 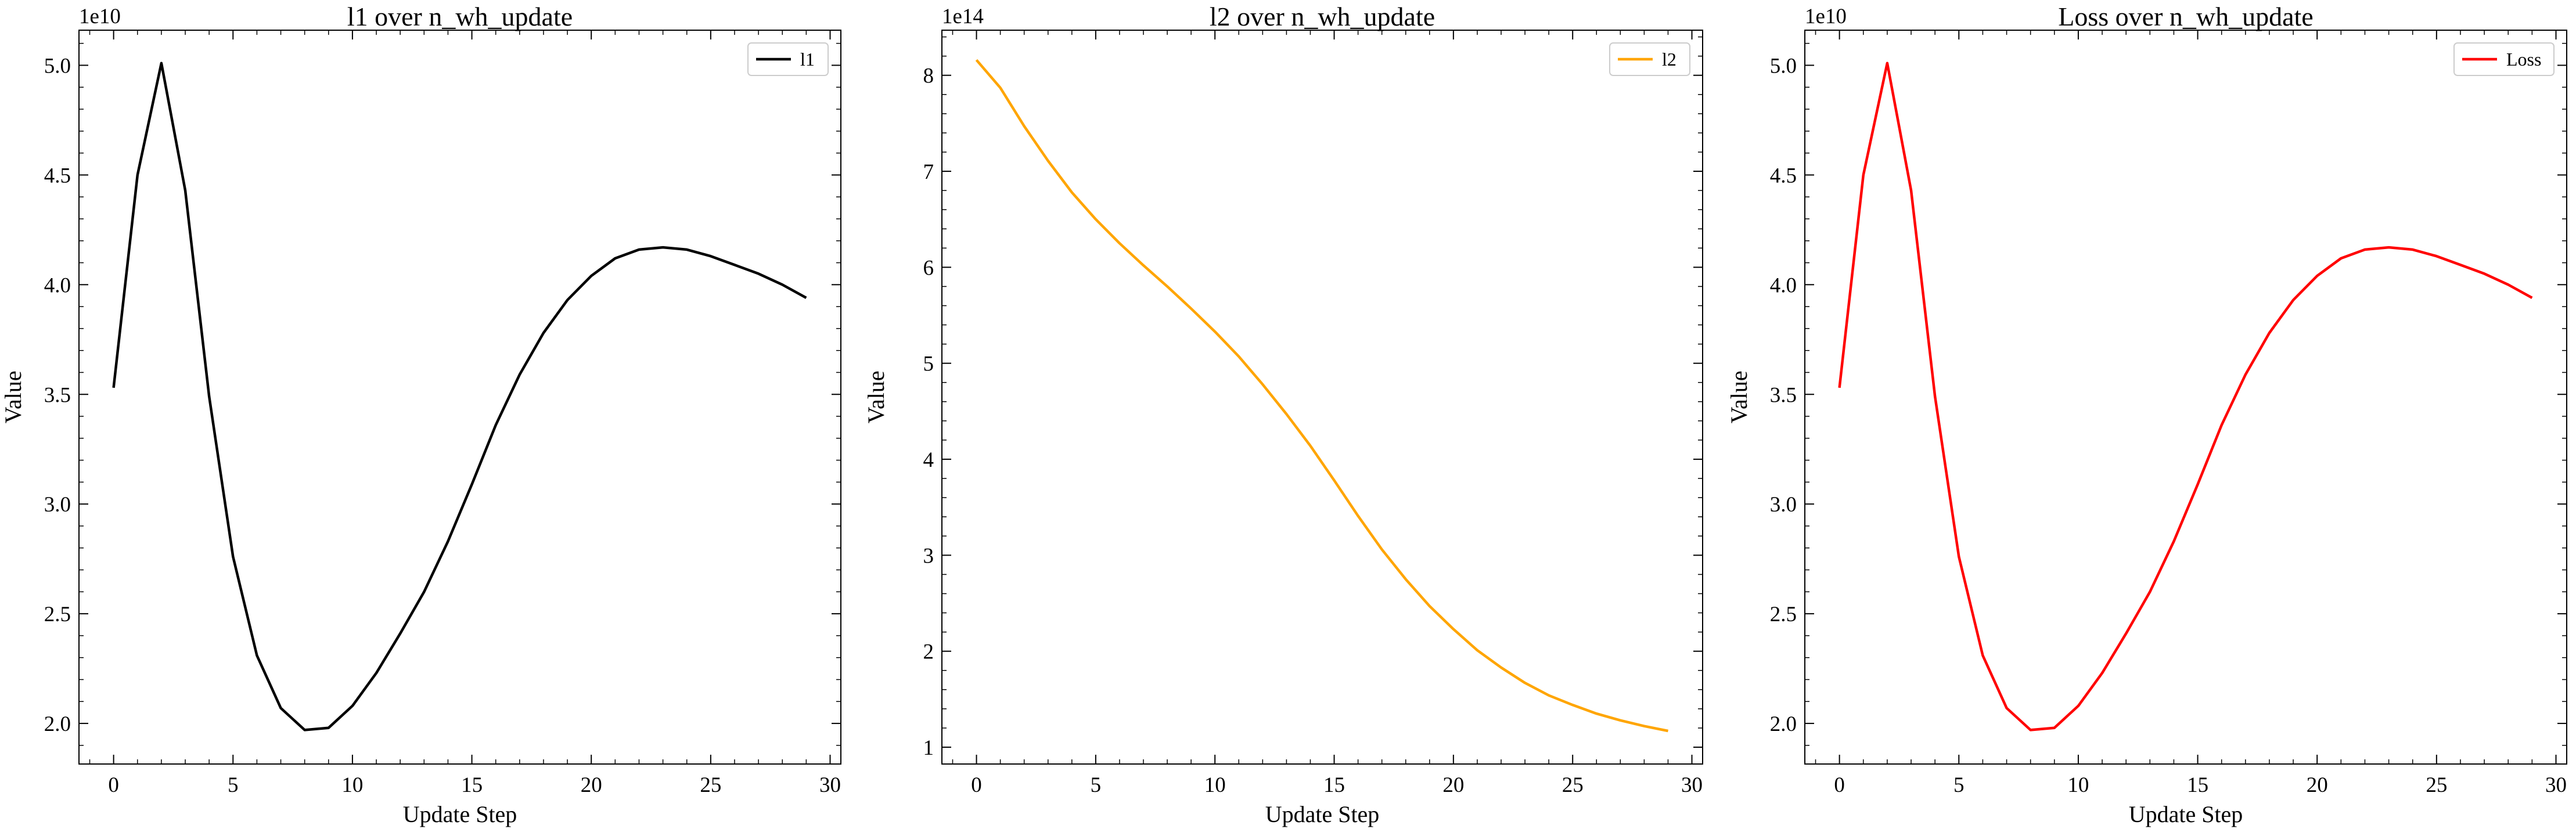 What do you see at coordinates (807, 60) in the screenshot?
I see `legend-label: l1` at bounding box center [807, 60].